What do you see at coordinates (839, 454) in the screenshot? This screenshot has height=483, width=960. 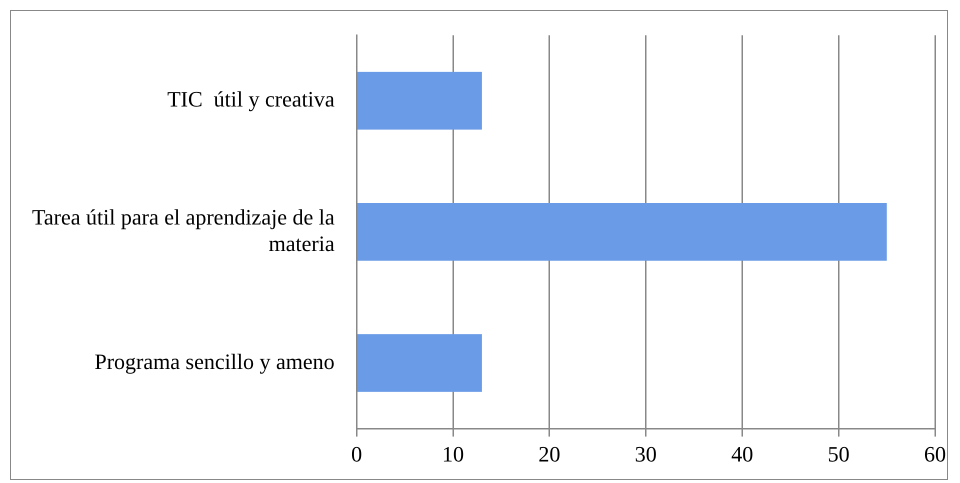 I see `x-tick-label: 50` at bounding box center [839, 454].